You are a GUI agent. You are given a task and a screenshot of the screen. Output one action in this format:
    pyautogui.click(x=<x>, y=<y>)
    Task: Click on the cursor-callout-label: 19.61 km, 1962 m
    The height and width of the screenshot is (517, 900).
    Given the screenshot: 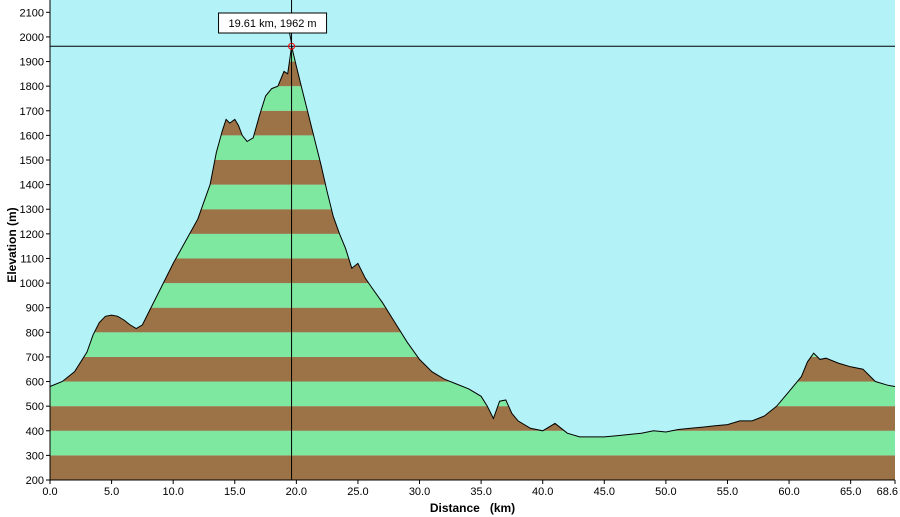 What is the action you would take?
    pyautogui.click(x=273, y=24)
    